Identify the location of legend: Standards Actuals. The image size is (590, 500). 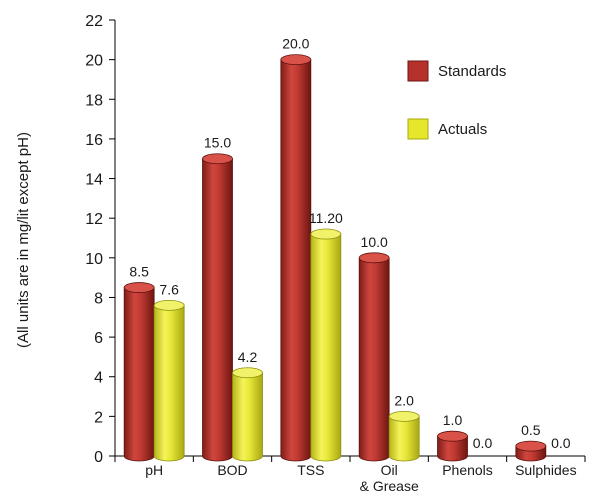
(456, 100).